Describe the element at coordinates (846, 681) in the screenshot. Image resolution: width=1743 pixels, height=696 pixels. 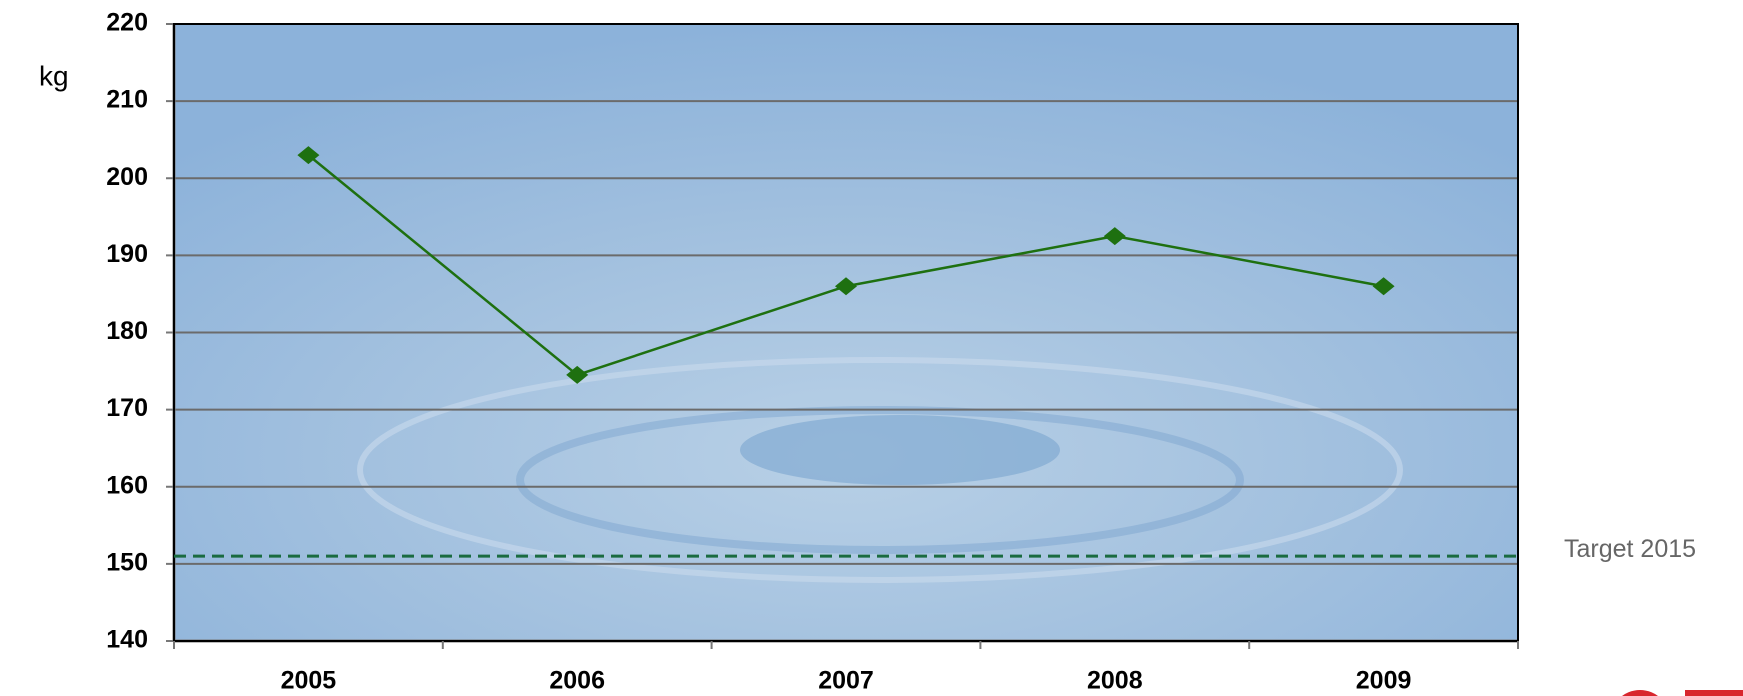
I see `x-tick-label: 2007` at that location.